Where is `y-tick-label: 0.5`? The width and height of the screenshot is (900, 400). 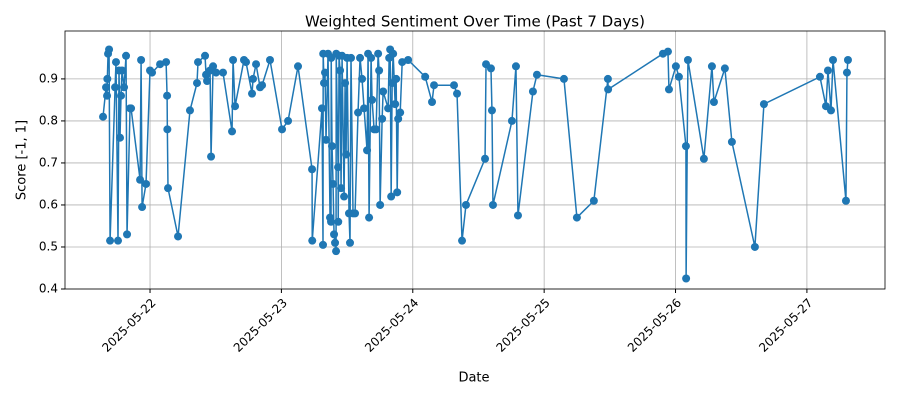
y-tick-label: 0.5 is located at coordinates (48, 246).